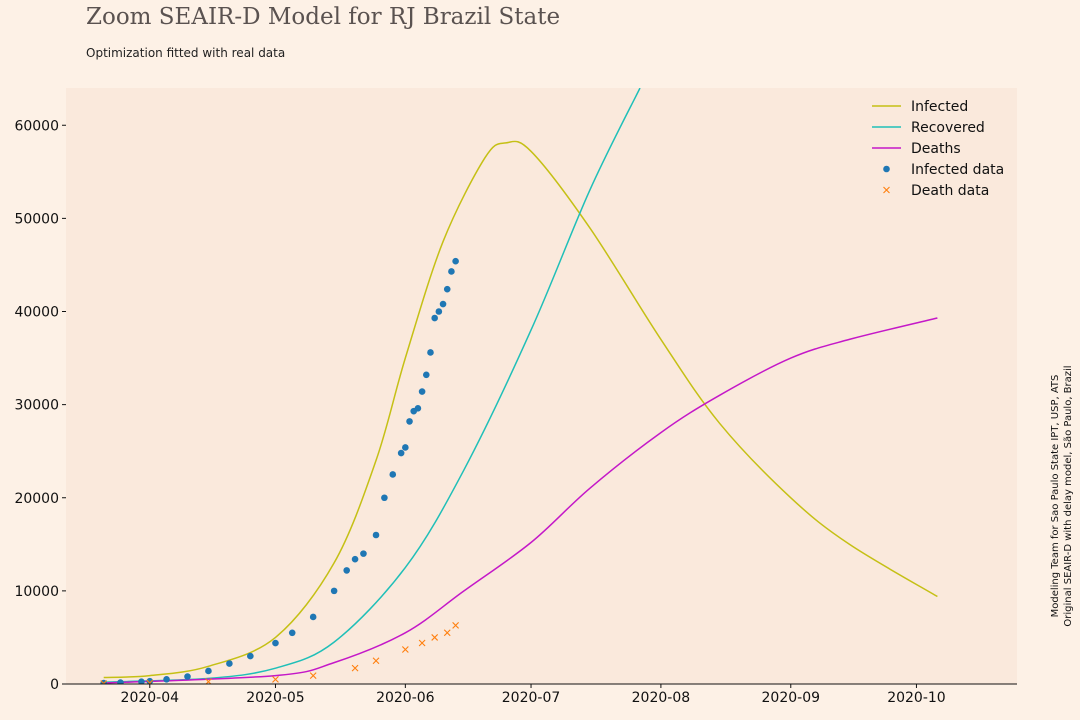 The height and width of the screenshot is (720, 1080). What do you see at coordinates (950, 191) in the screenshot?
I see `legend-label-death-data: Death data` at bounding box center [950, 191].